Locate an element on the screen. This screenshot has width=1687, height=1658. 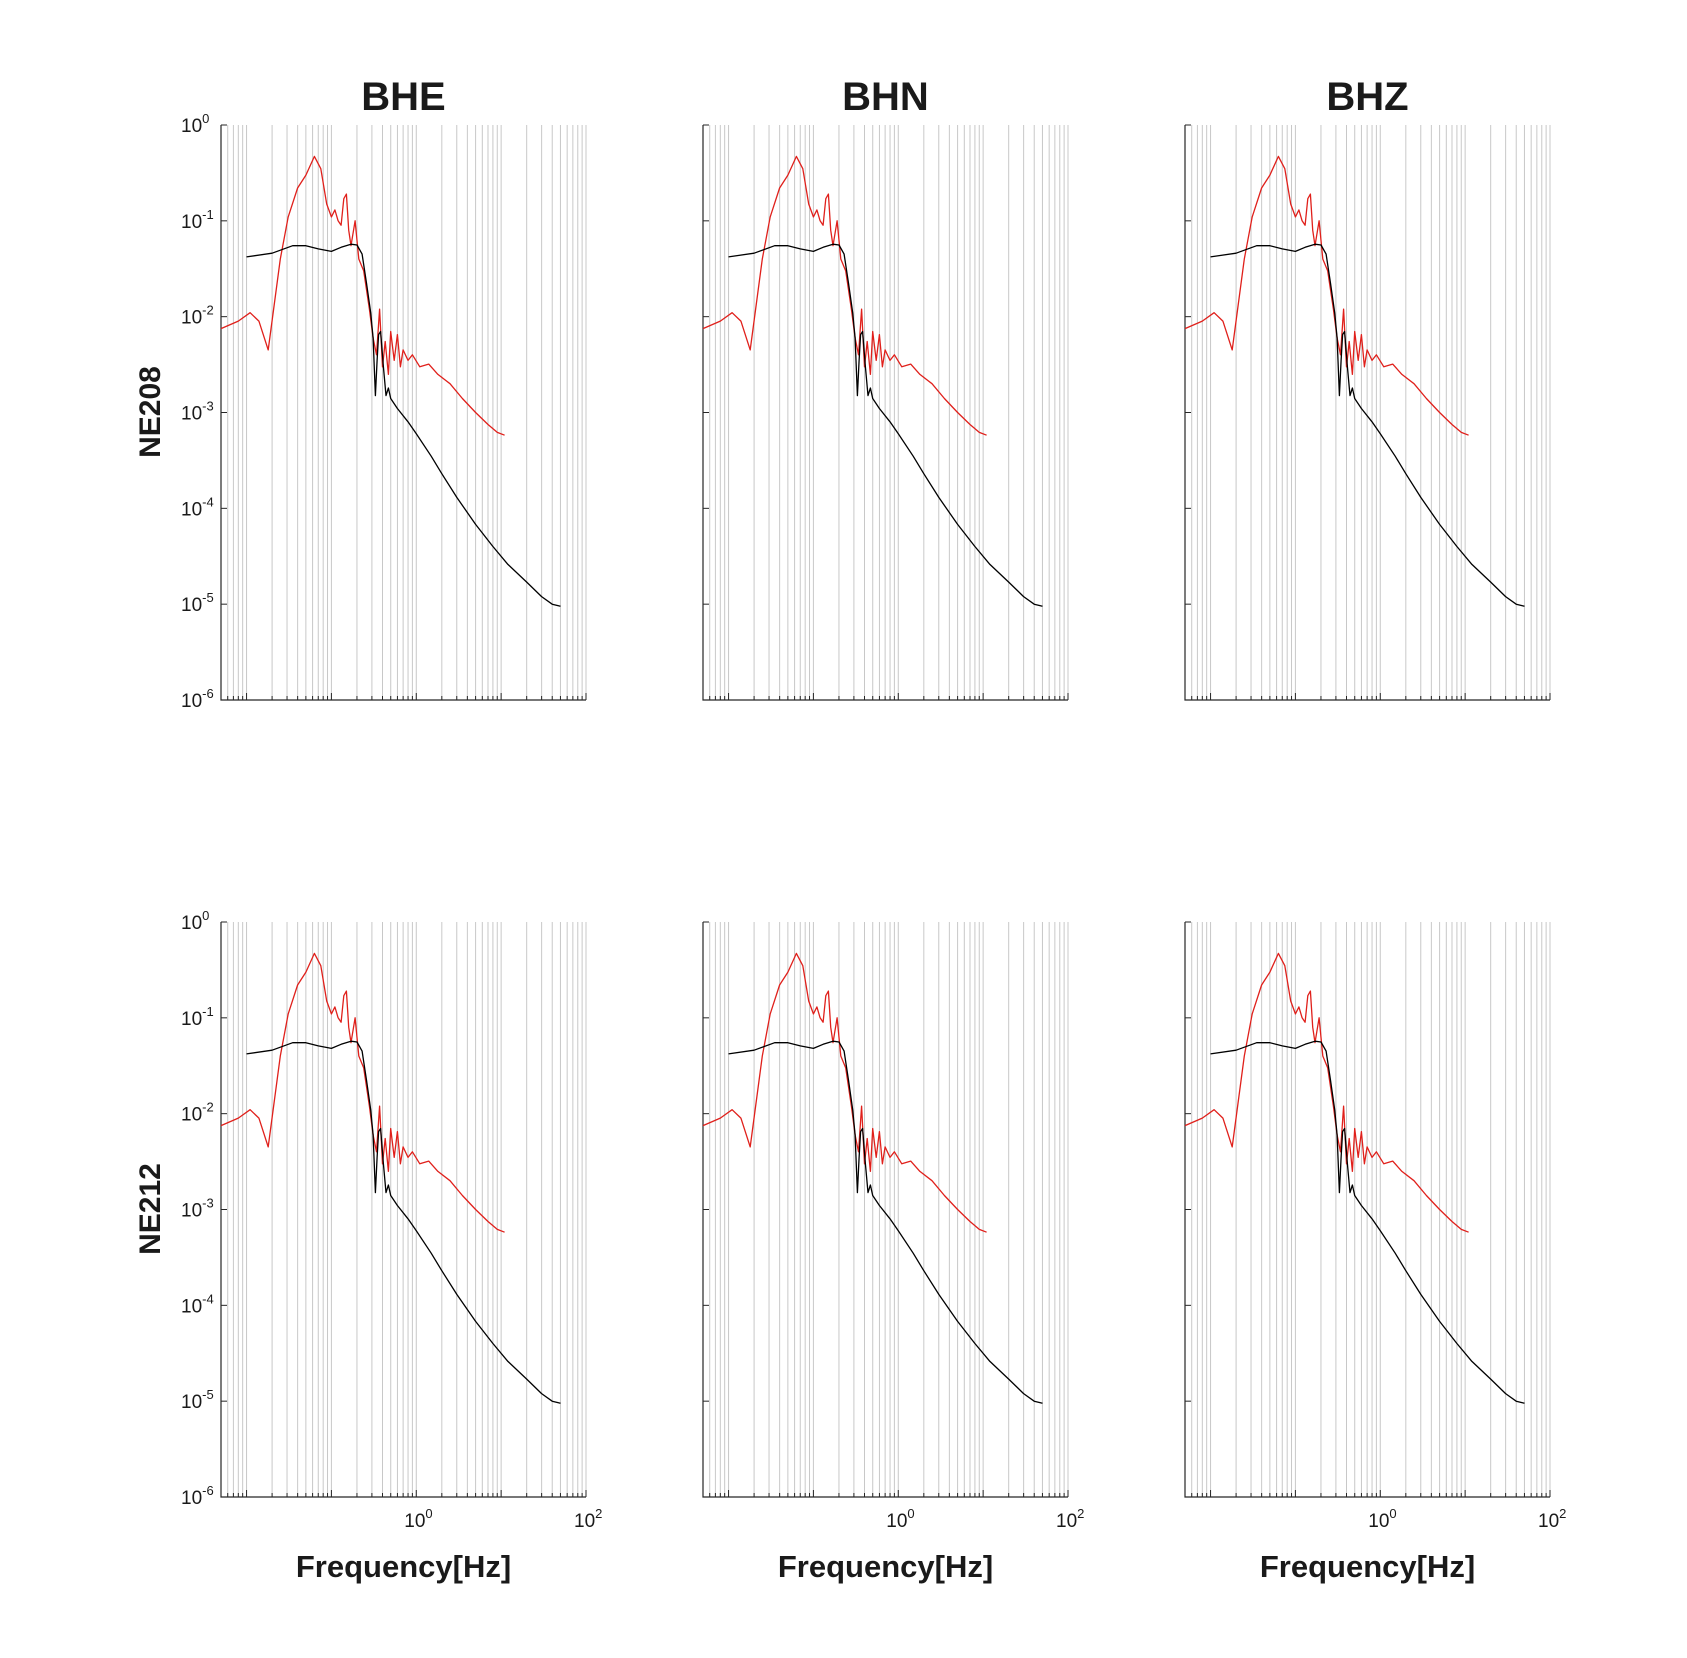
panel-ne208-bhz is located at coordinates (1367, 412).